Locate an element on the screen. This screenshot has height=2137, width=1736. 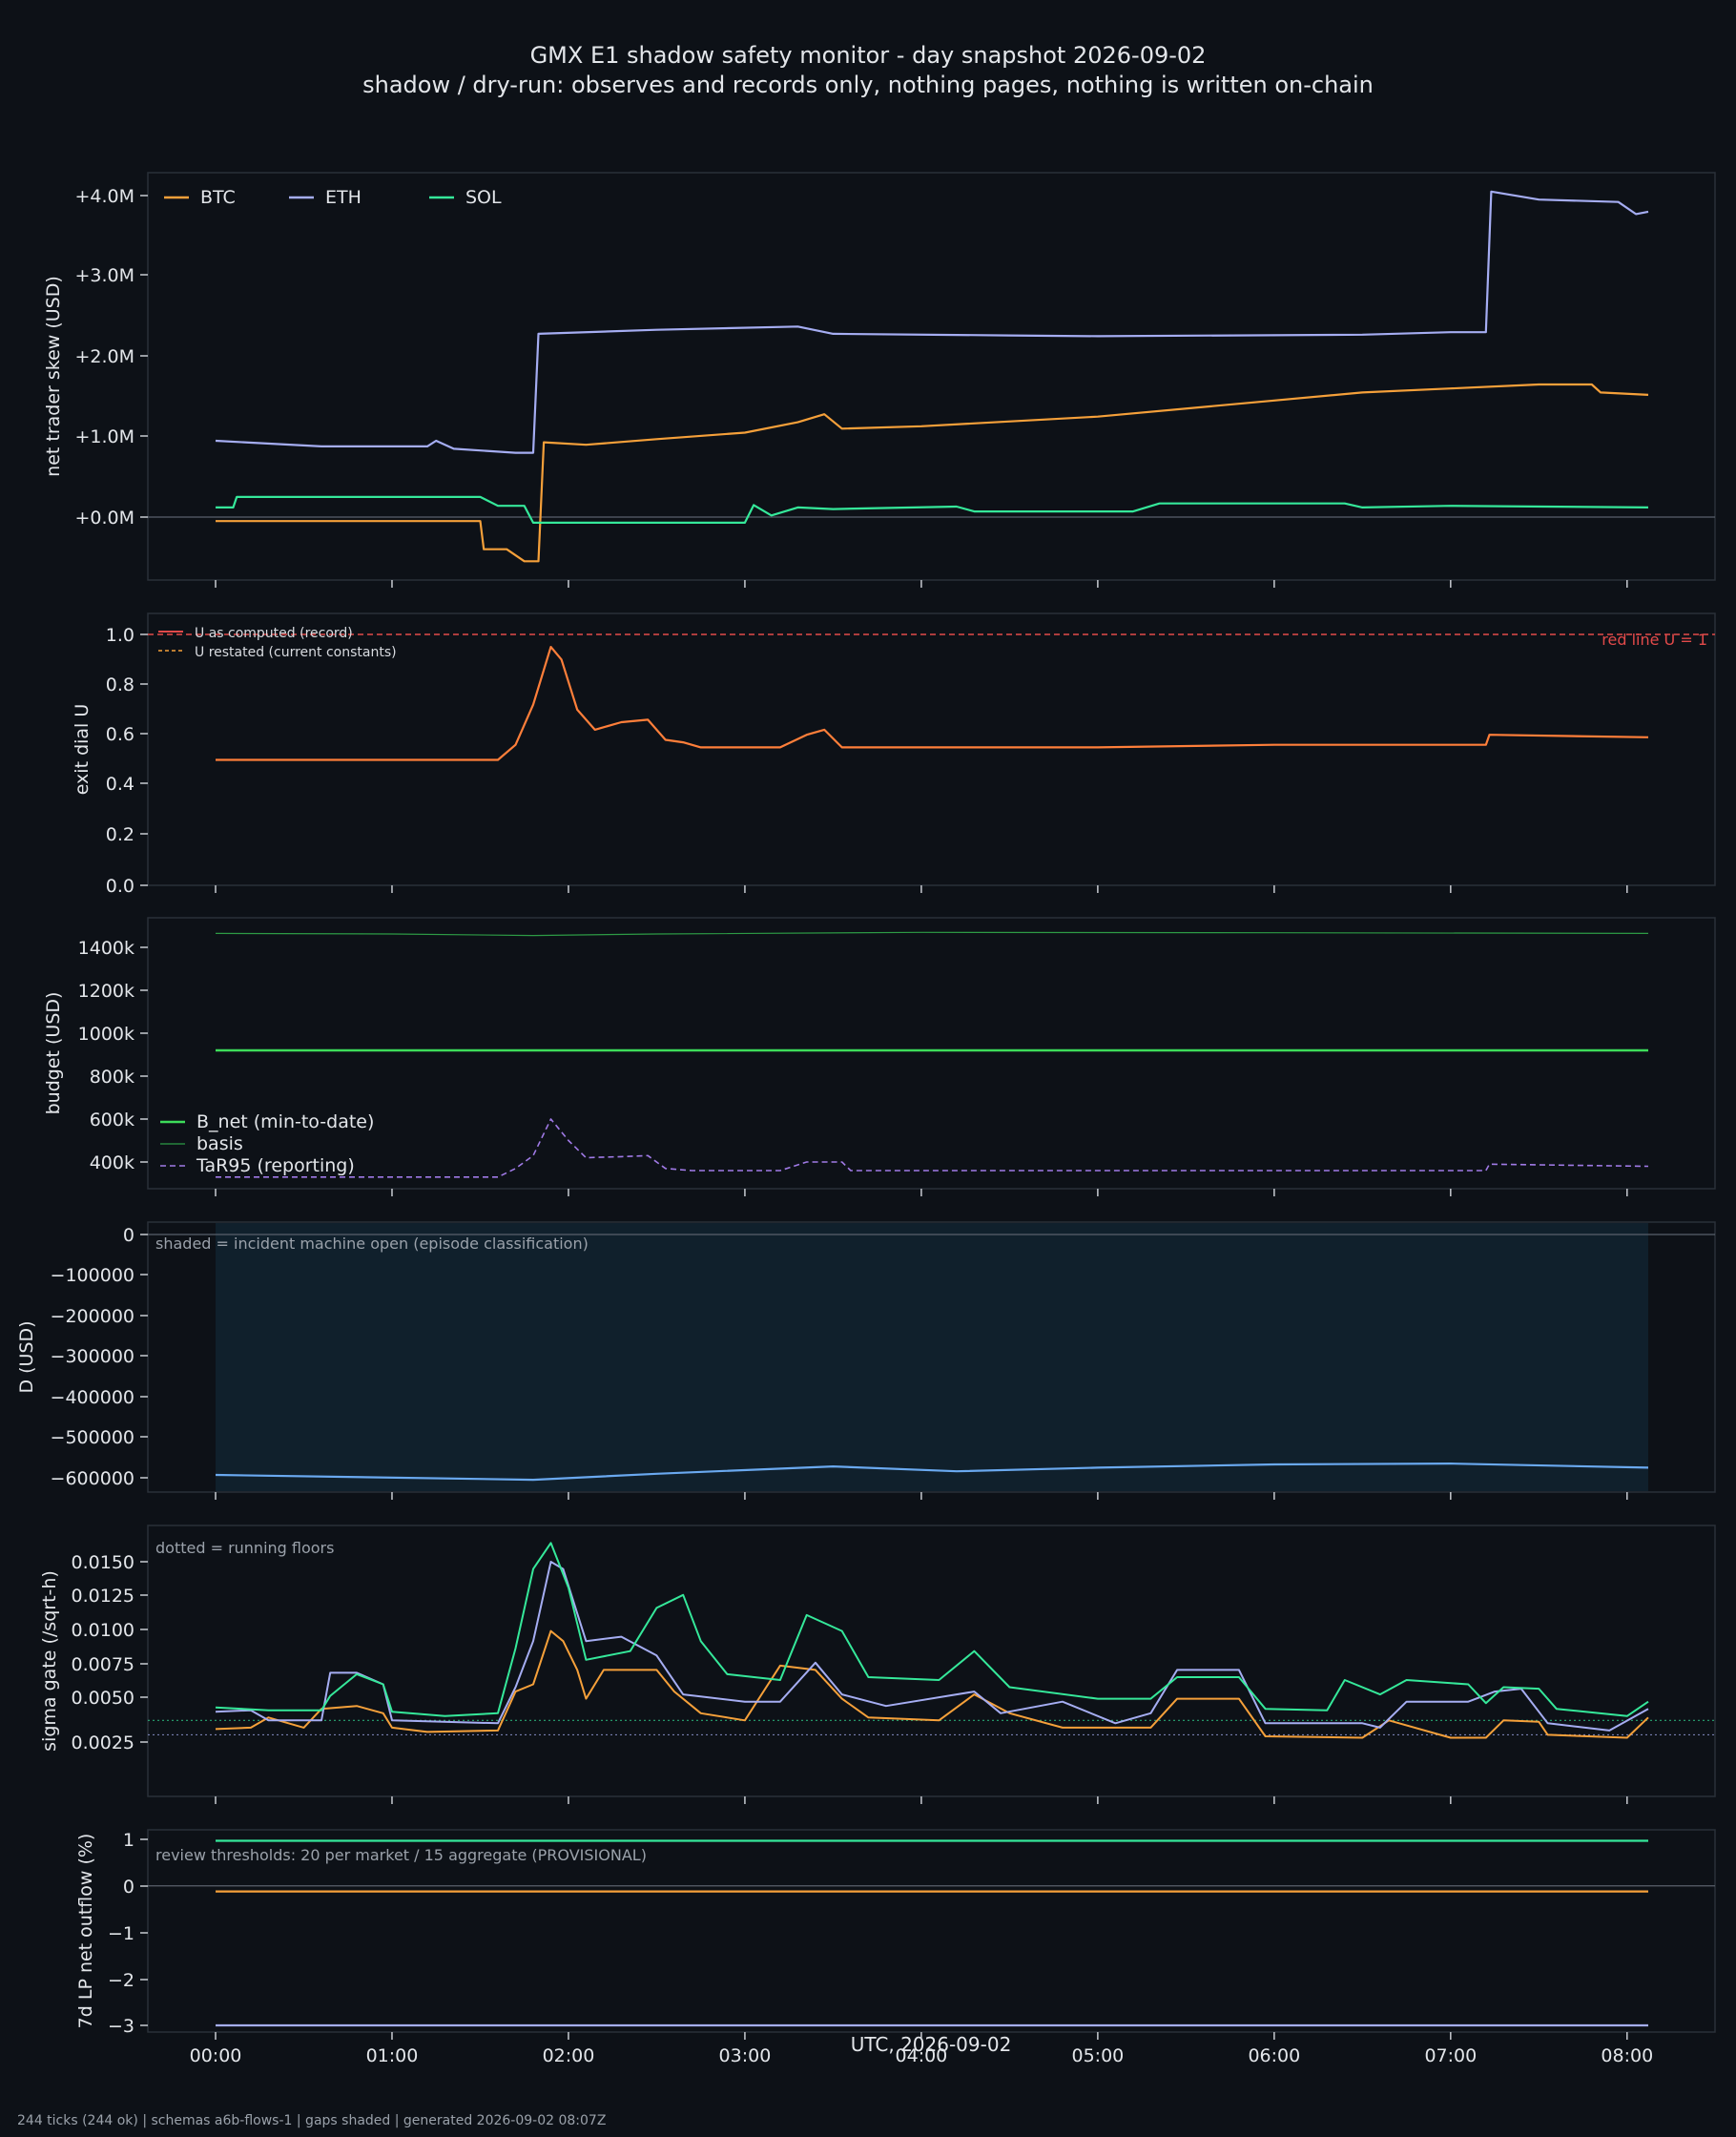
y-tick-label: 1 is located at coordinates (128, 1840).